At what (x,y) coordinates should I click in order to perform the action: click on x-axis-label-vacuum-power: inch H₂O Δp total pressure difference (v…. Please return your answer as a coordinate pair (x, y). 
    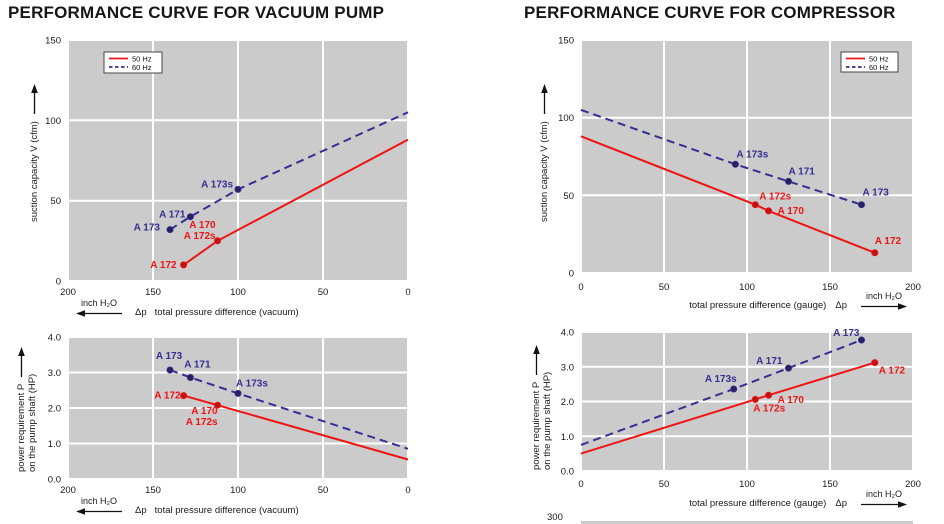
    Looking at the image, I should click on (187, 506).